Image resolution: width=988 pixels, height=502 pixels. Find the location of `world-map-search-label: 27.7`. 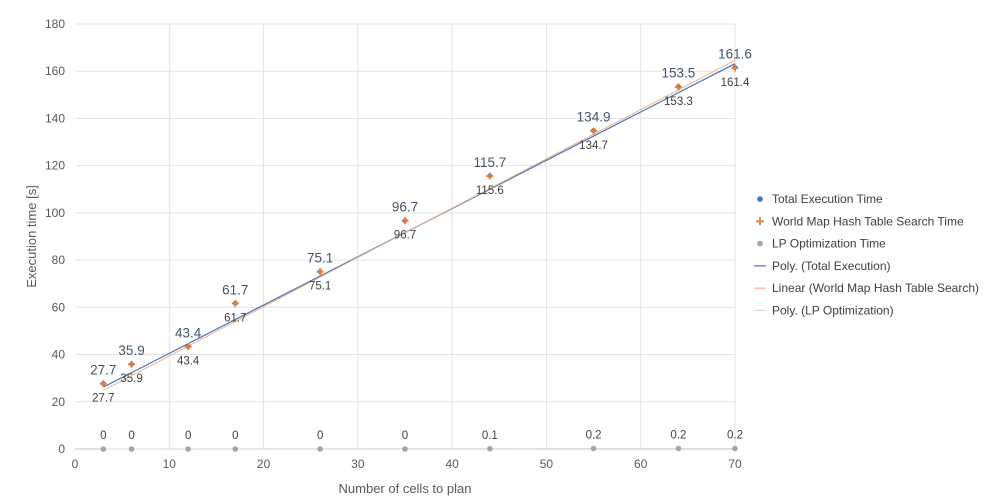

world-map-search-label: 27.7 is located at coordinates (103, 399).